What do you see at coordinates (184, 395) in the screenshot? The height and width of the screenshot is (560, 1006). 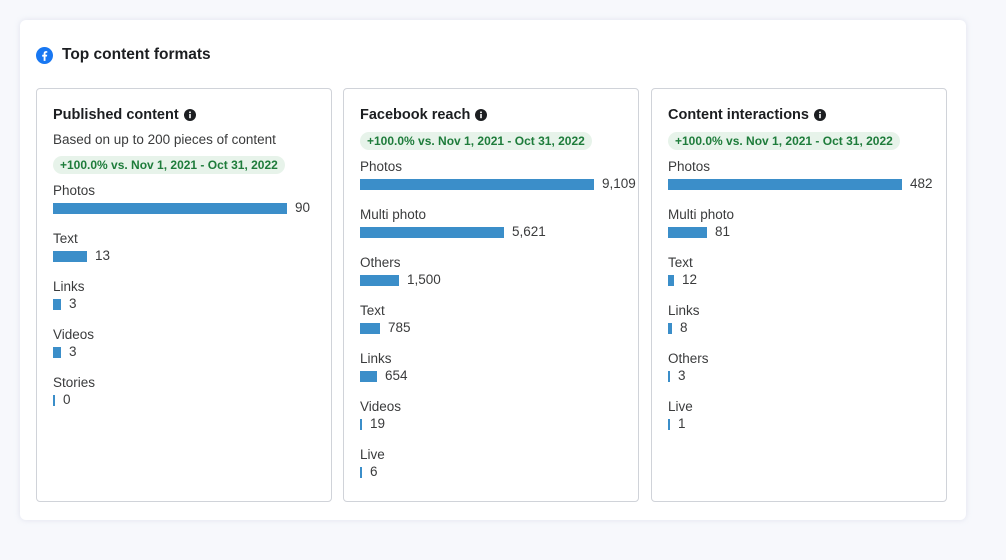 I see `bar-row: Stories 0` at bounding box center [184, 395].